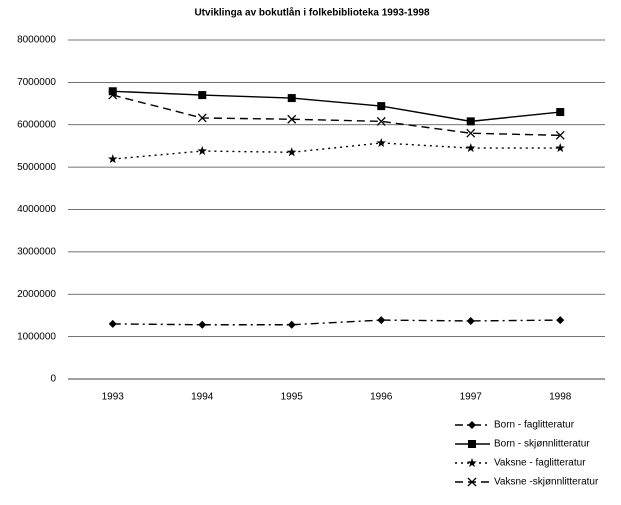 Image resolution: width=621 pixels, height=505 pixels. What do you see at coordinates (471, 397) in the screenshot?
I see `x-tick-label: 1997` at bounding box center [471, 397].